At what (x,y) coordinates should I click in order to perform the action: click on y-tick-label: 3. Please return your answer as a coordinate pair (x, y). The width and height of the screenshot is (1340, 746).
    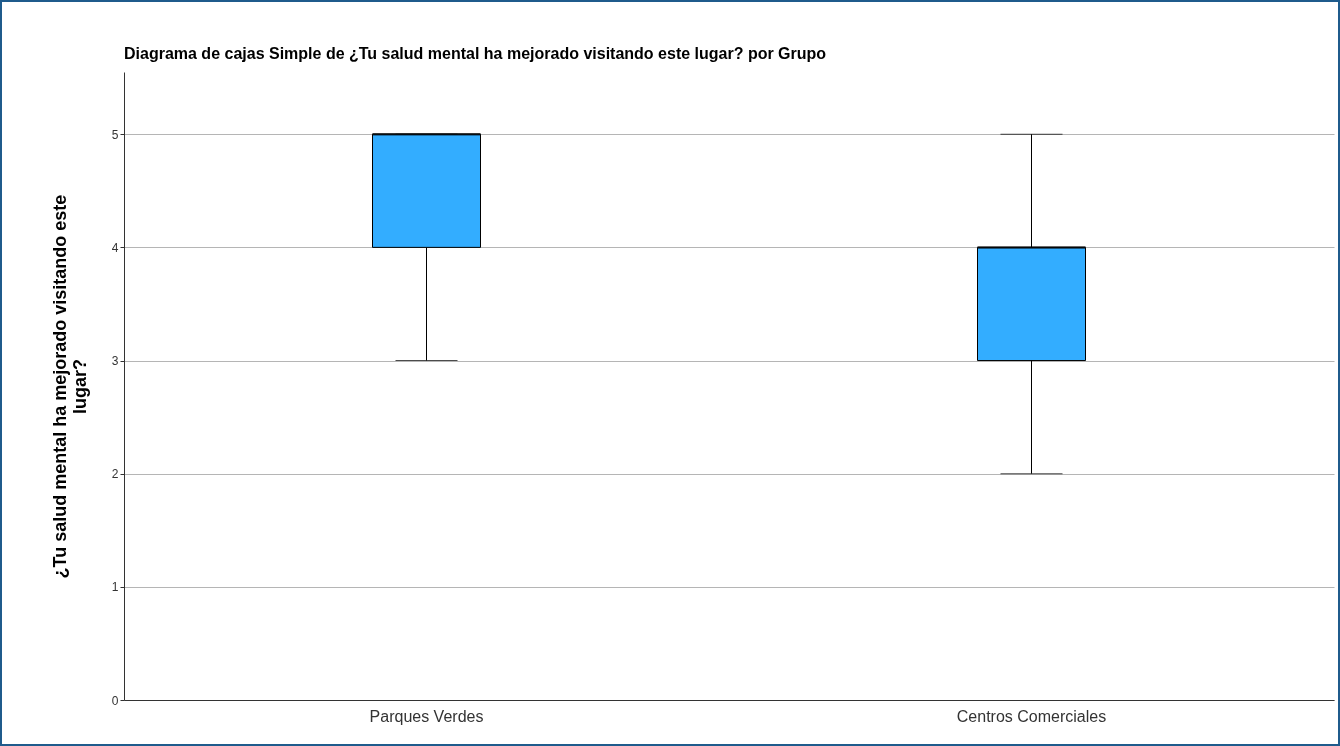
    Looking at the image, I should click on (115, 361).